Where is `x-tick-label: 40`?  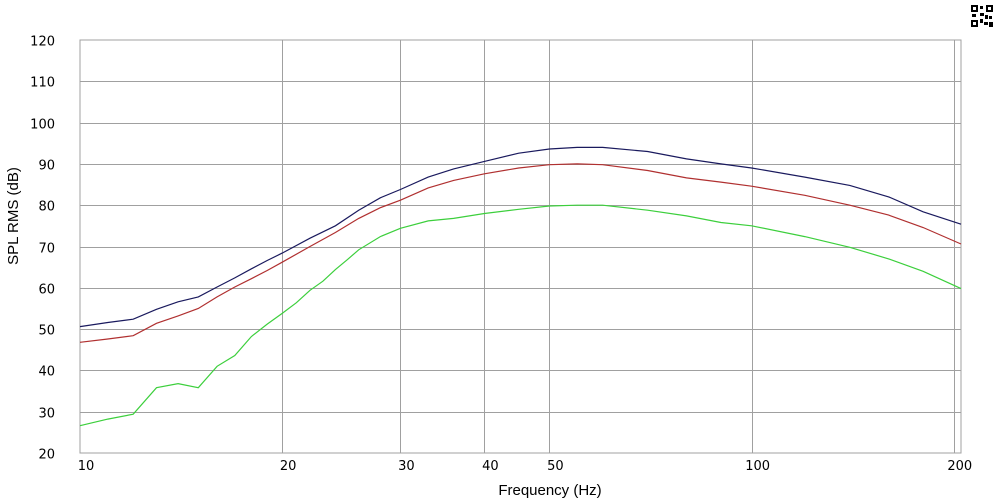 x-tick-label: 40 is located at coordinates (490, 466).